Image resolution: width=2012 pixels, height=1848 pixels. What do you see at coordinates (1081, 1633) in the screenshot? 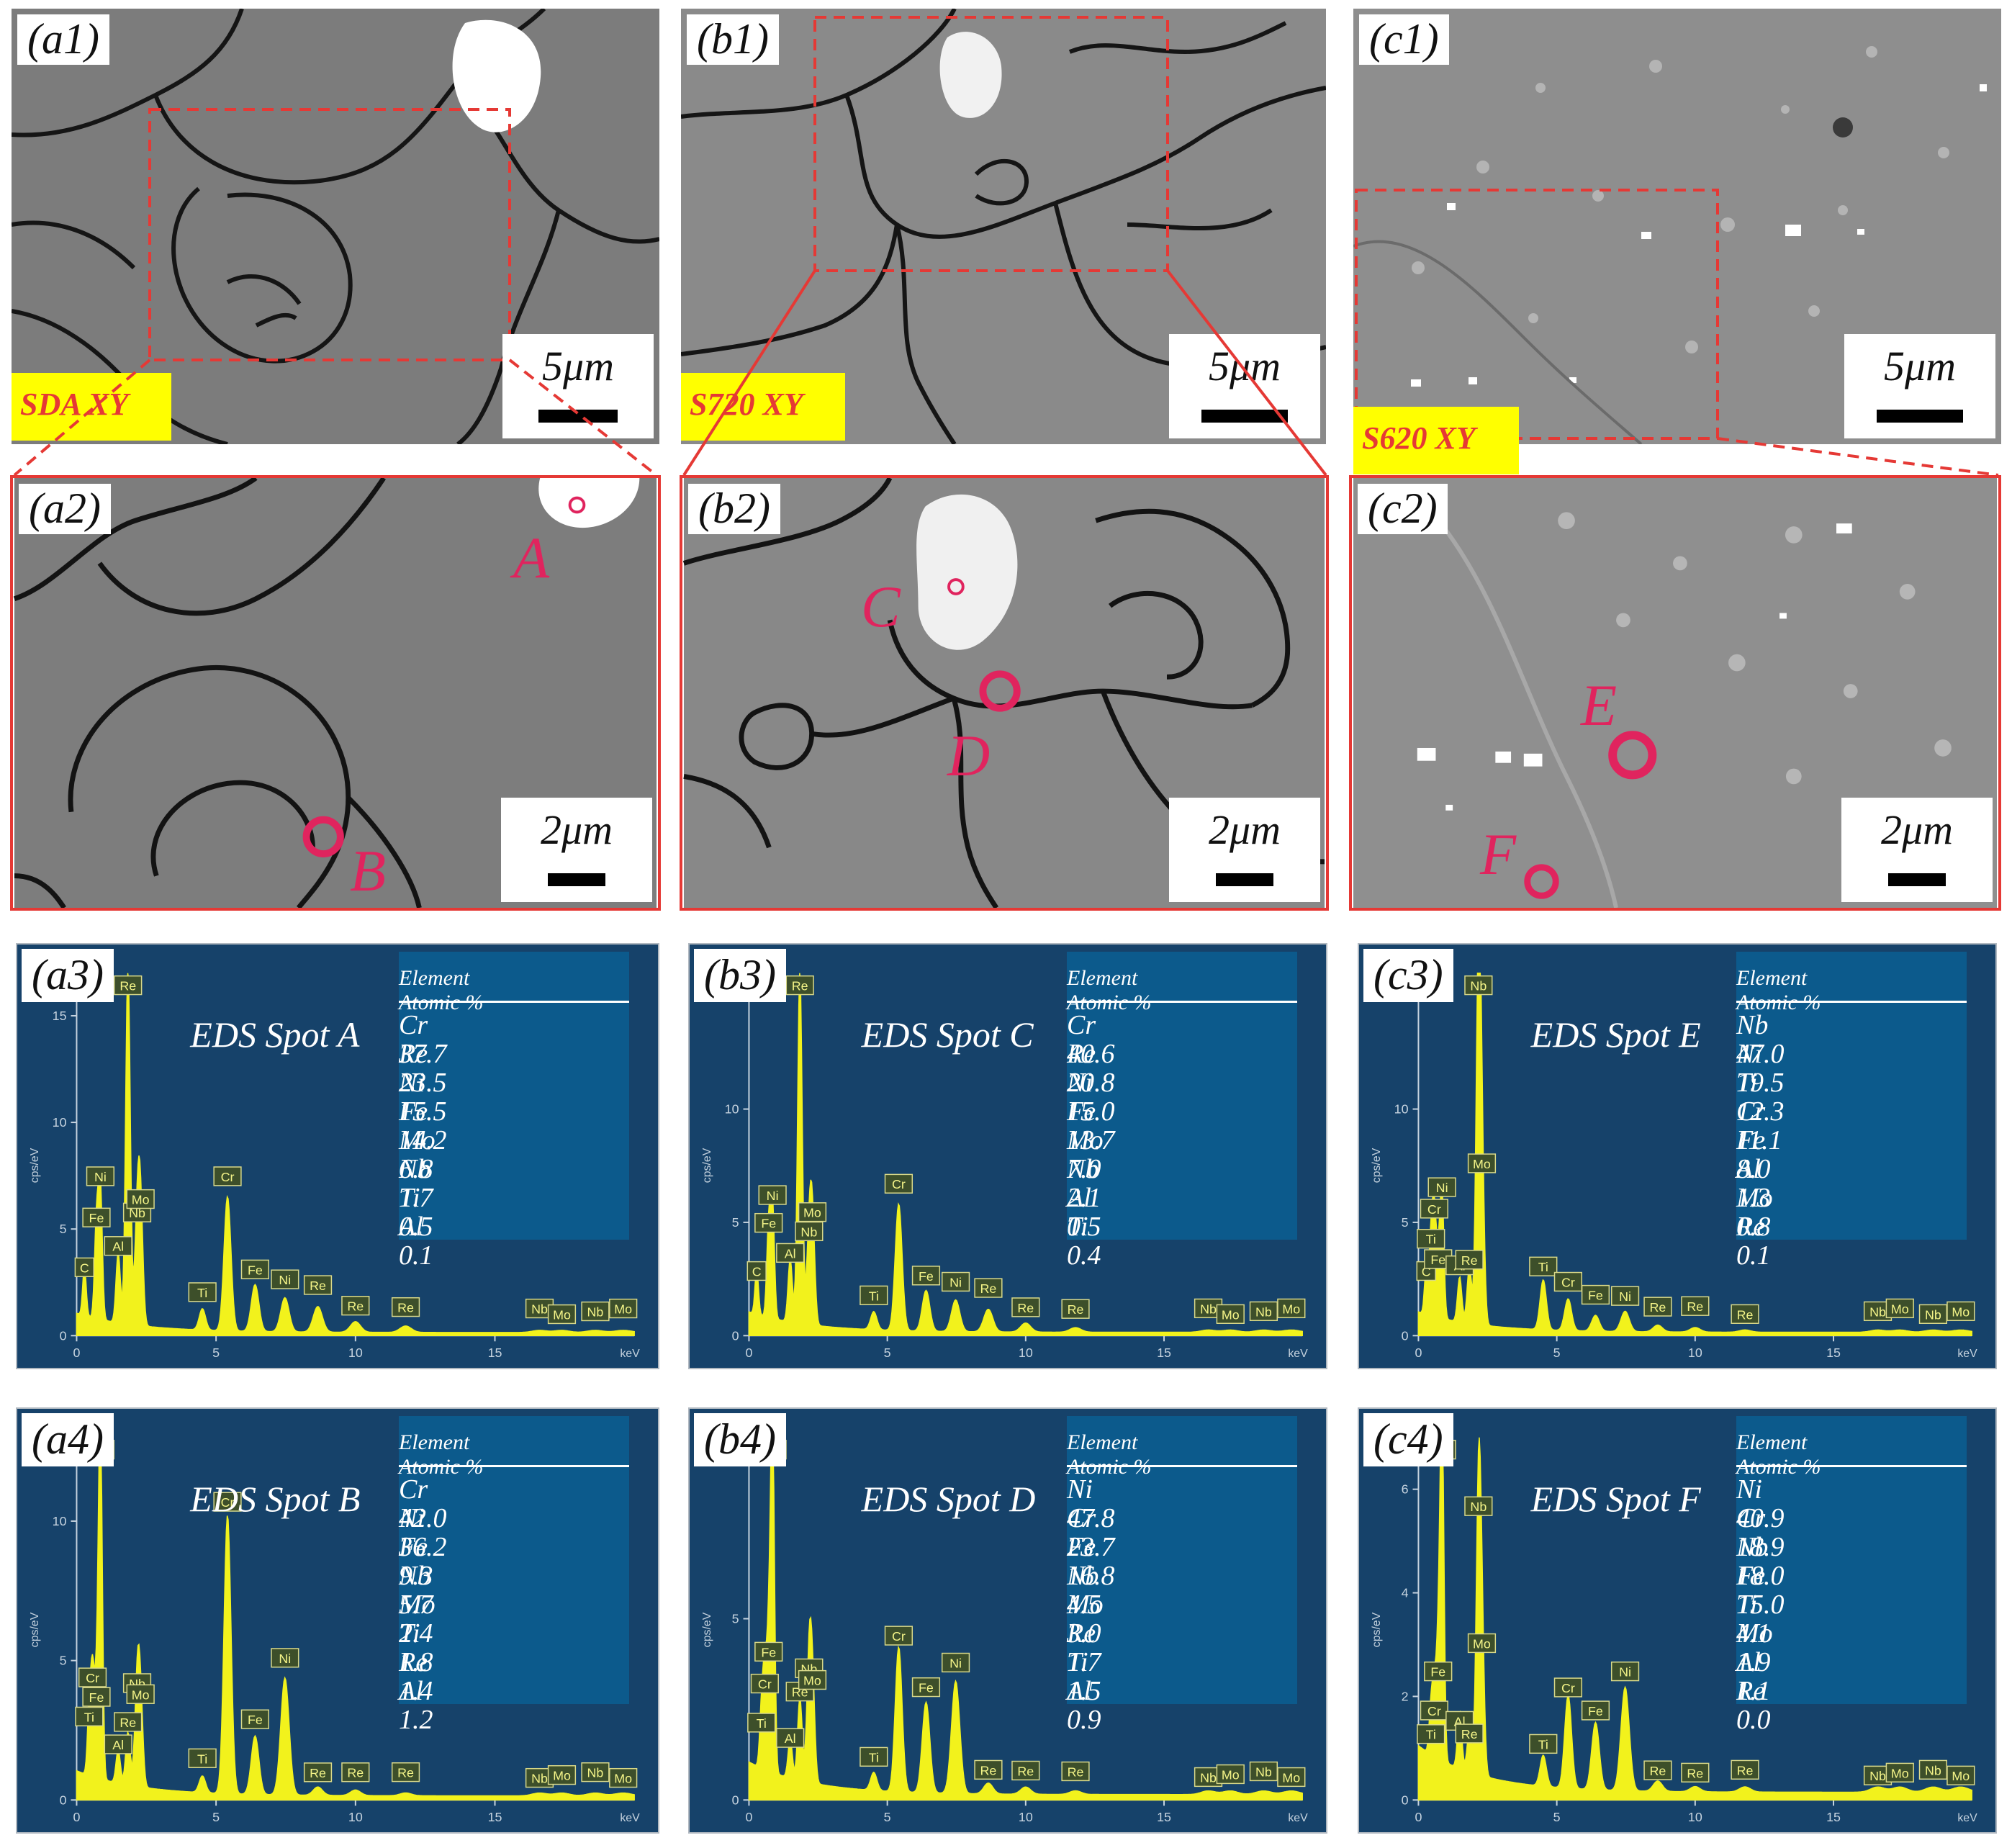
I see `element-symbol: Re` at bounding box center [1081, 1633].